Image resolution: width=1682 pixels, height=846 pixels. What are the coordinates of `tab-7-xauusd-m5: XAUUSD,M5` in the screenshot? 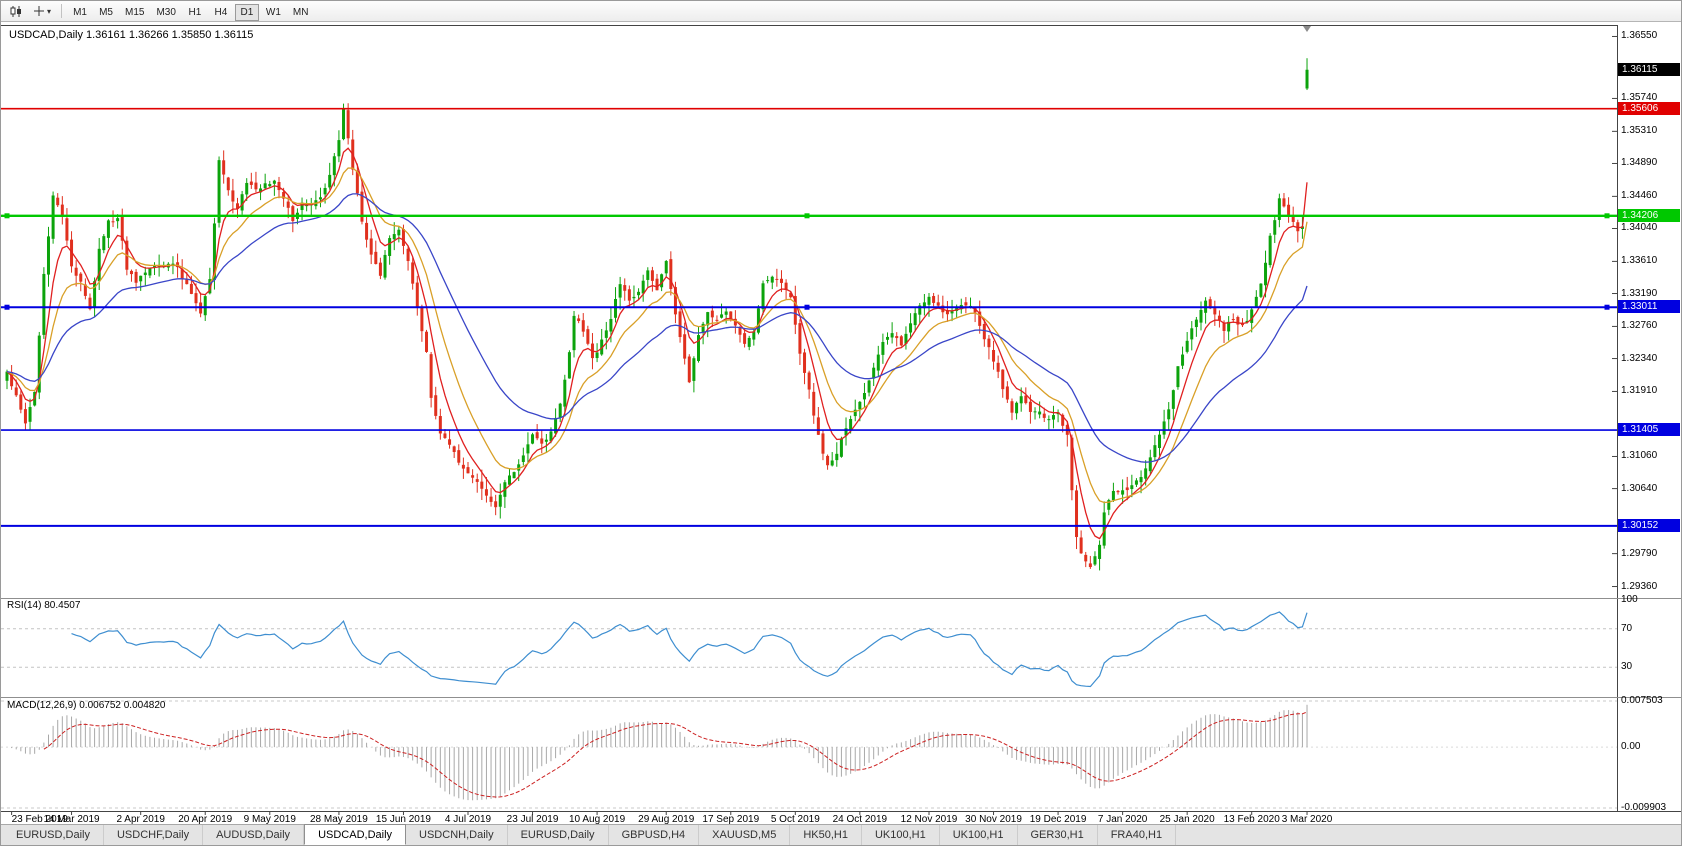 It's located at (745, 835).